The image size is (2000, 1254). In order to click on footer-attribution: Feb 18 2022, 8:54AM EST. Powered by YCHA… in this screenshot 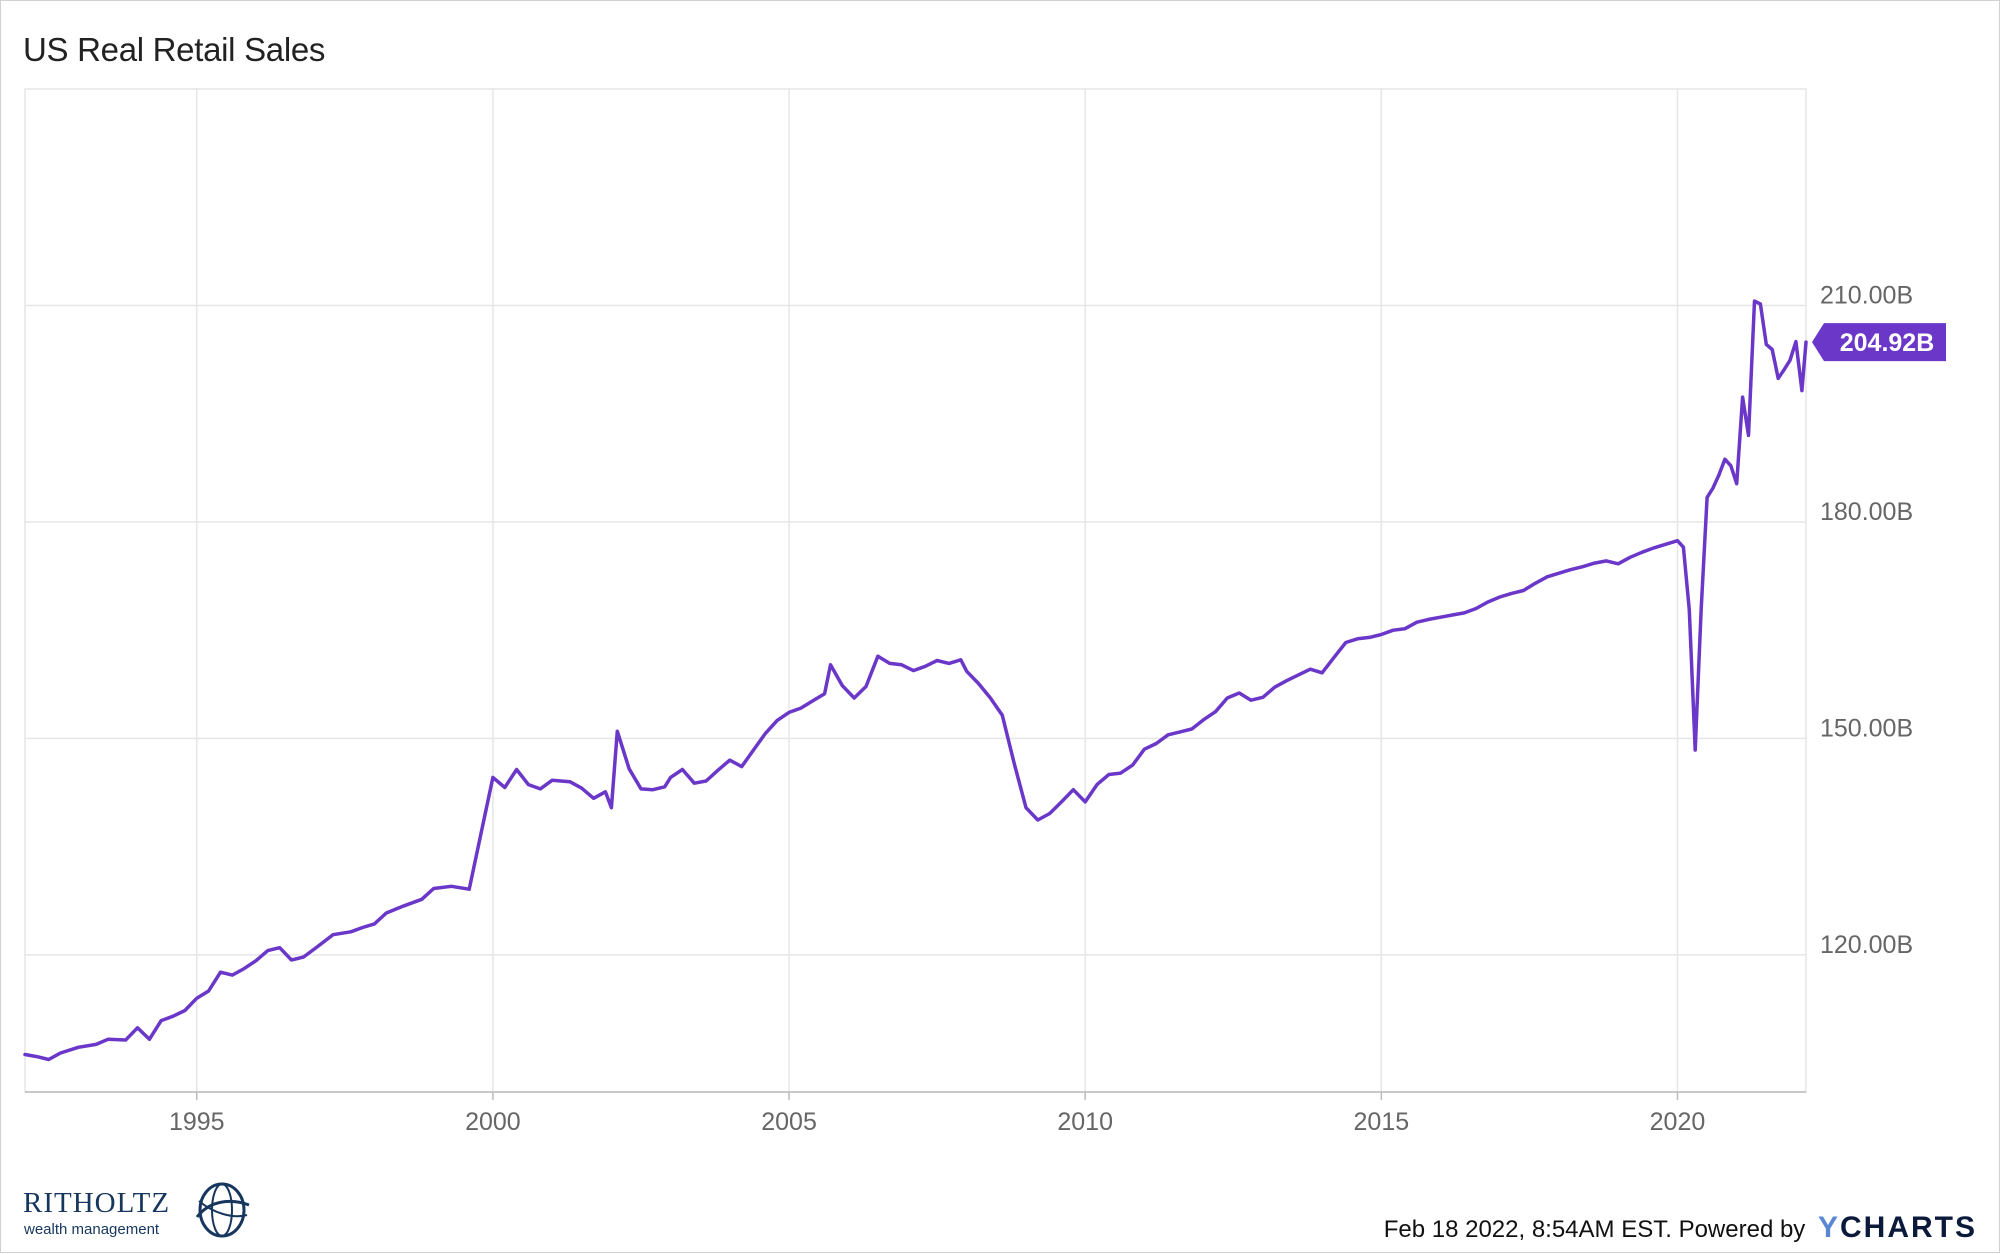, I will do `click(1680, 1228)`.